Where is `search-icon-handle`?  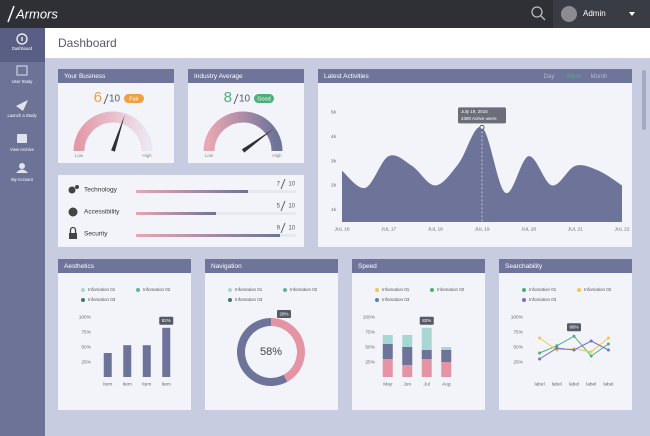 search-icon-handle is located at coordinates (543, 18).